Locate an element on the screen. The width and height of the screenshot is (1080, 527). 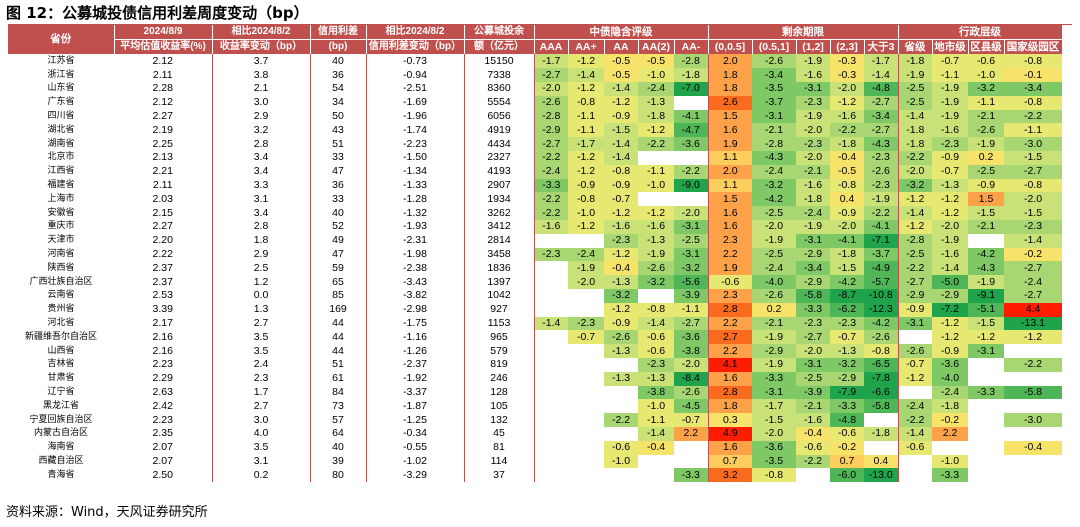
balance-cell: 132 is located at coordinates (499, 420).